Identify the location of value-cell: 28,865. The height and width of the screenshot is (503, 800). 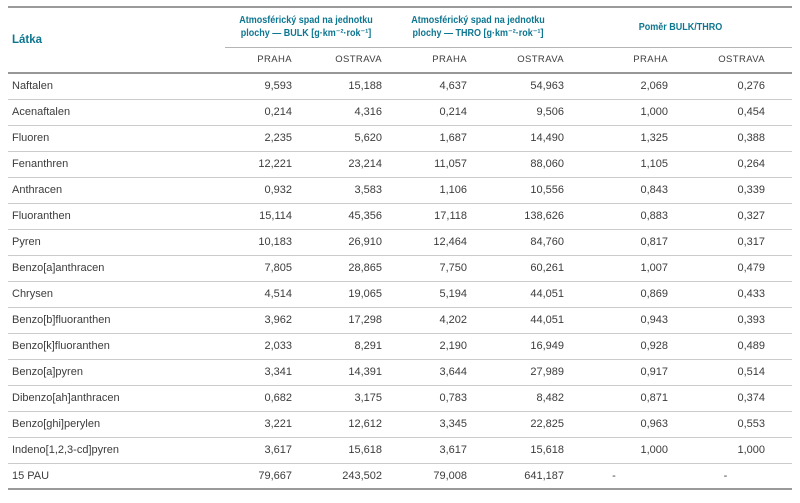
(342, 268).